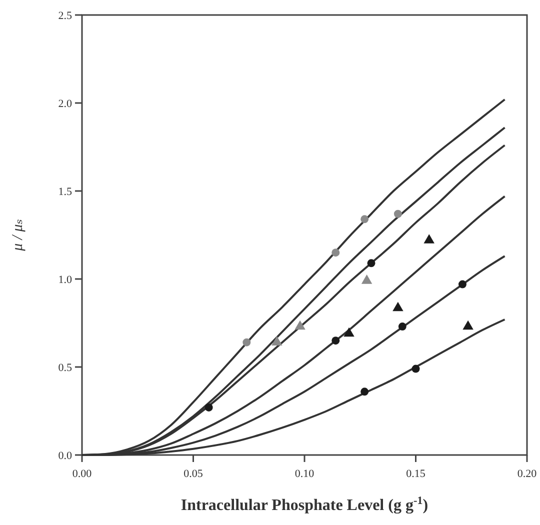  What do you see at coordinates (65, 192) in the screenshot?
I see `y-tick-label: 1.5` at bounding box center [65, 192].